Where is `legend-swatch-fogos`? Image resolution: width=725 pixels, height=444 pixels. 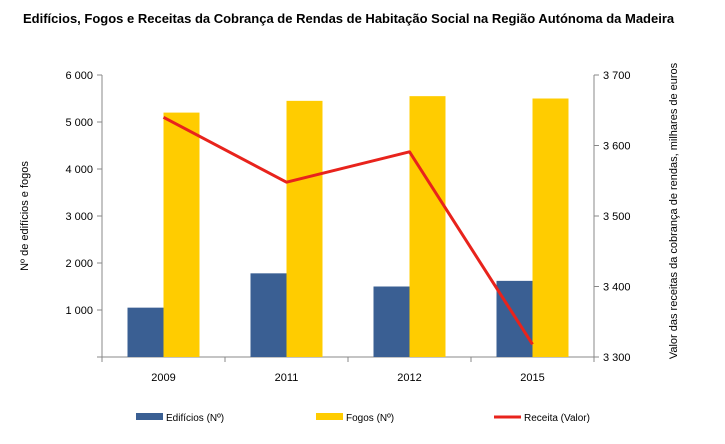
legend-swatch-fogos is located at coordinates (329, 416).